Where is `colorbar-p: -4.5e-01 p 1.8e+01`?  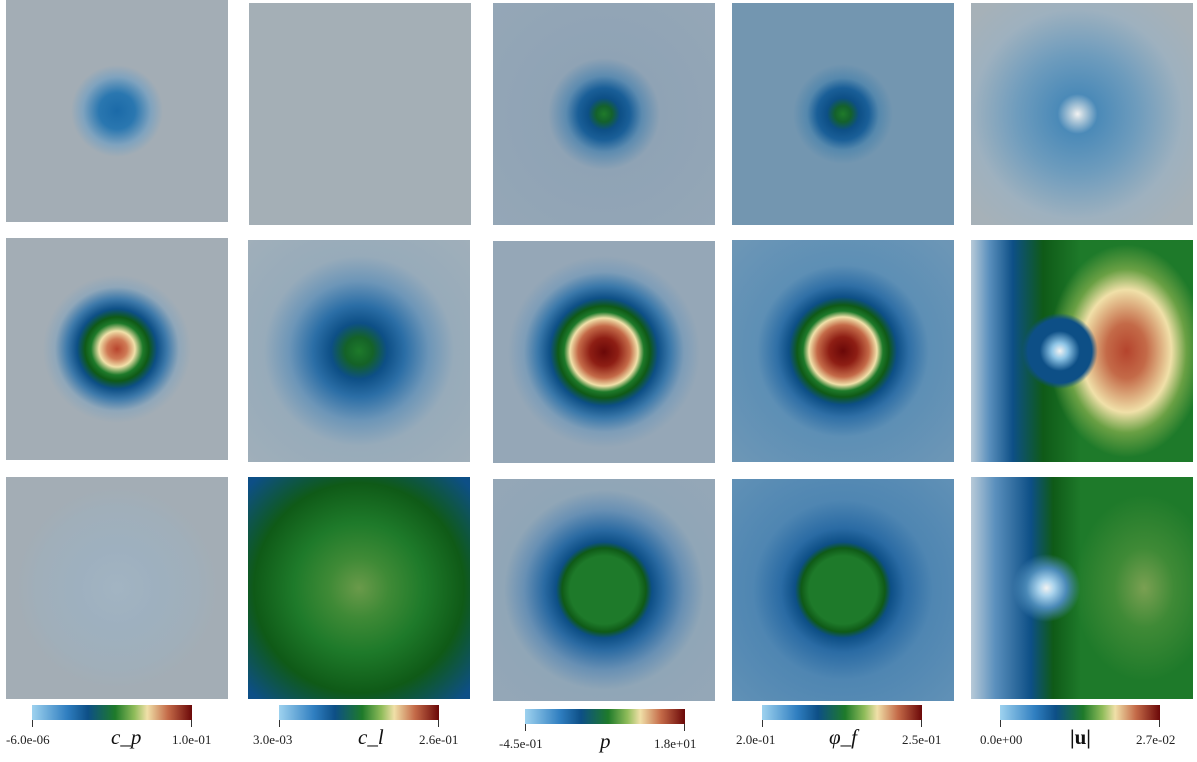
colorbar-p: -4.5e-01 p 1.8e+01 is located at coordinates (614, 735).